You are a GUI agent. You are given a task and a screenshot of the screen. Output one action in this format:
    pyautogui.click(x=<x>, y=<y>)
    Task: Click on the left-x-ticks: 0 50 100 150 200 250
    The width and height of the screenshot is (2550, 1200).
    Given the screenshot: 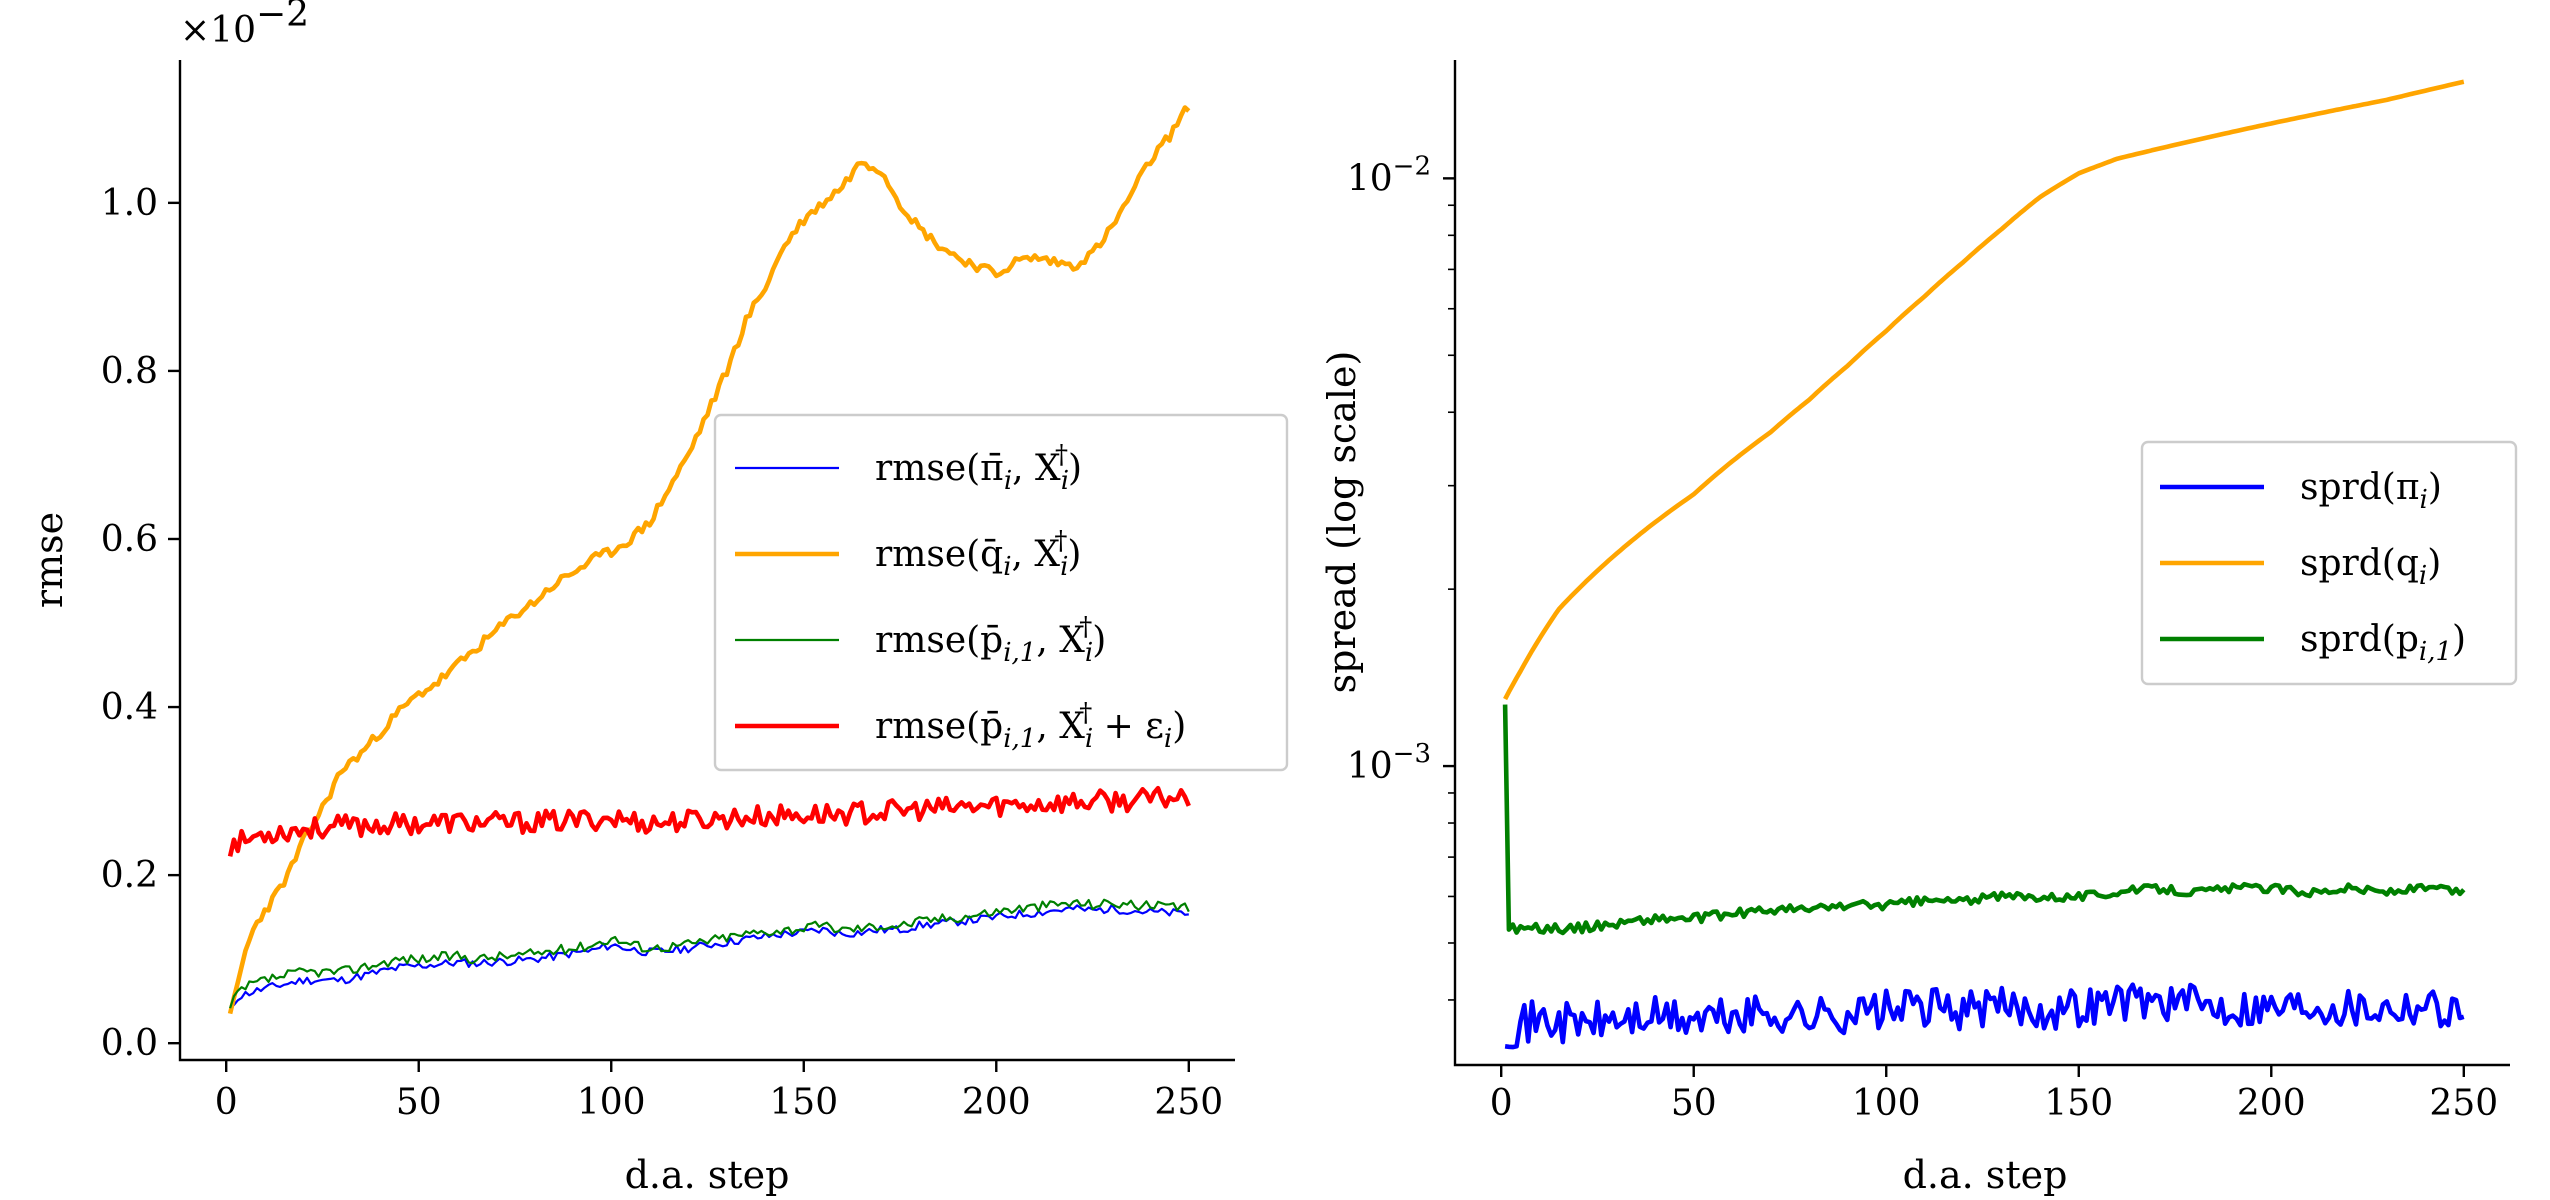 What is the action you would take?
    pyautogui.click(x=719, y=1091)
    